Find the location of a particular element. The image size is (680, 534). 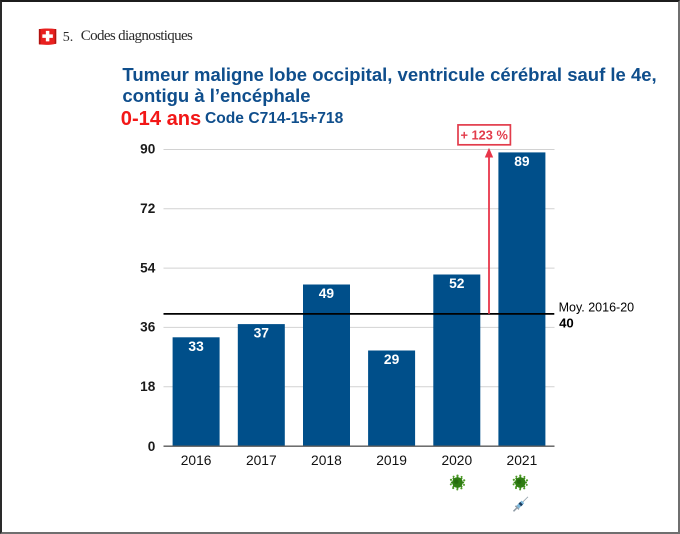

svg-text: 33 is located at coordinates (196, 346).